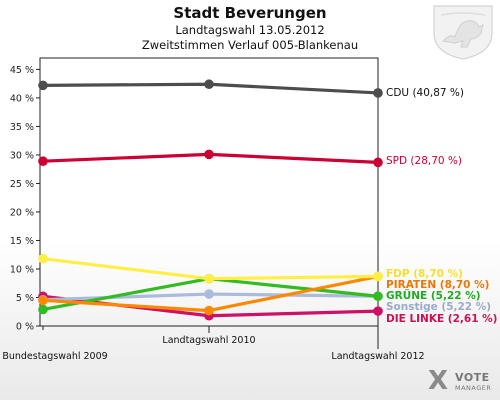 The image size is (500, 400). What do you see at coordinates (463, 34) in the screenshot?
I see `coat-of-arms-icon` at bounding box center [463, 34].